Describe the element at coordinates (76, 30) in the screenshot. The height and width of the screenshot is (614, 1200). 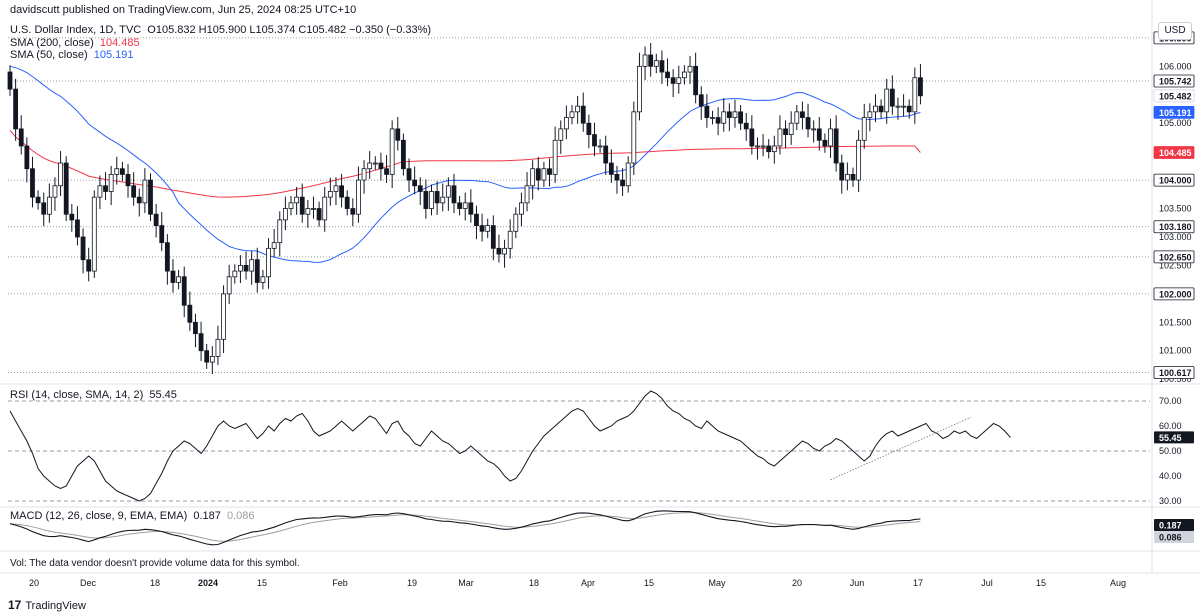
I see `symbol-title: U.S. Dollar Index, 1D, TVC` at that location.